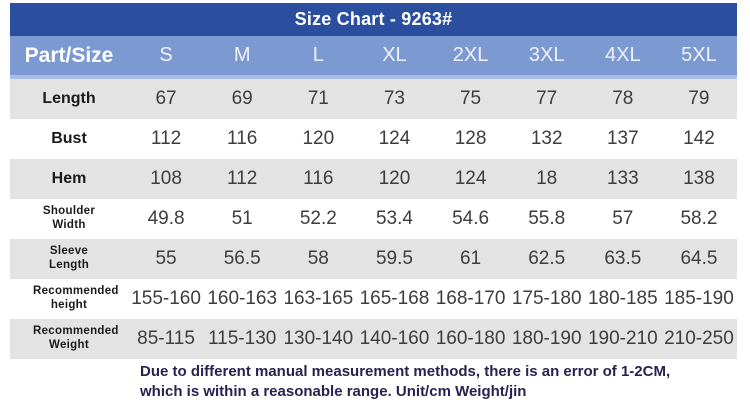 The height and width of the screenshot is (415, 750). What do you see at coordinates (242, 98) in the screenshot?
I see `value-cell: 69` at bounding box center [242, 98].